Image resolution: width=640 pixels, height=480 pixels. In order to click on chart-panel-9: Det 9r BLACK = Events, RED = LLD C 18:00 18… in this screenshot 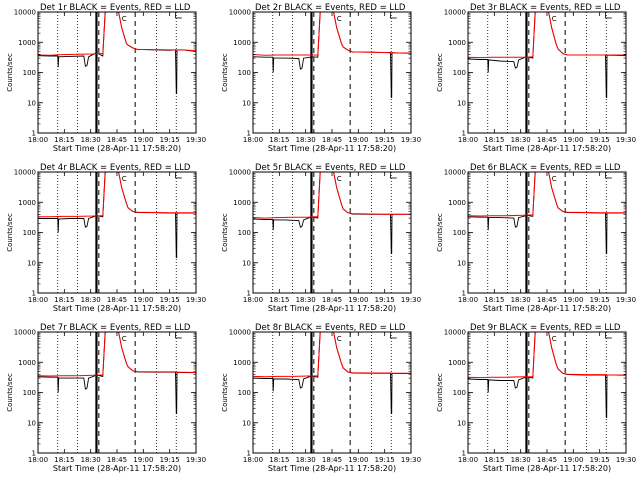, I will do `click(536, 398)`.